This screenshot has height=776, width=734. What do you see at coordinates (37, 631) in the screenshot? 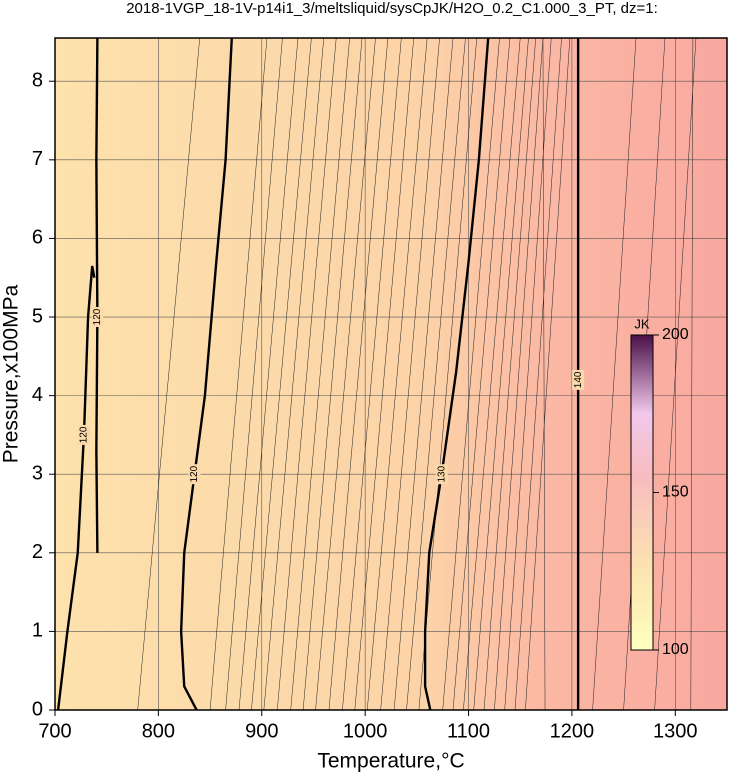
I see `y-tick-label: 1` at bounding box center [37, 631].